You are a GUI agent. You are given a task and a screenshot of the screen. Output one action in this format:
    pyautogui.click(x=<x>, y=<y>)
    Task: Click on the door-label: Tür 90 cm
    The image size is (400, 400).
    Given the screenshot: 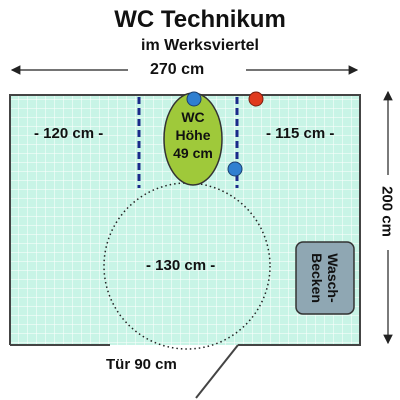 What is the action you would take?
    pyautogui.click(x=141, y=364)
    